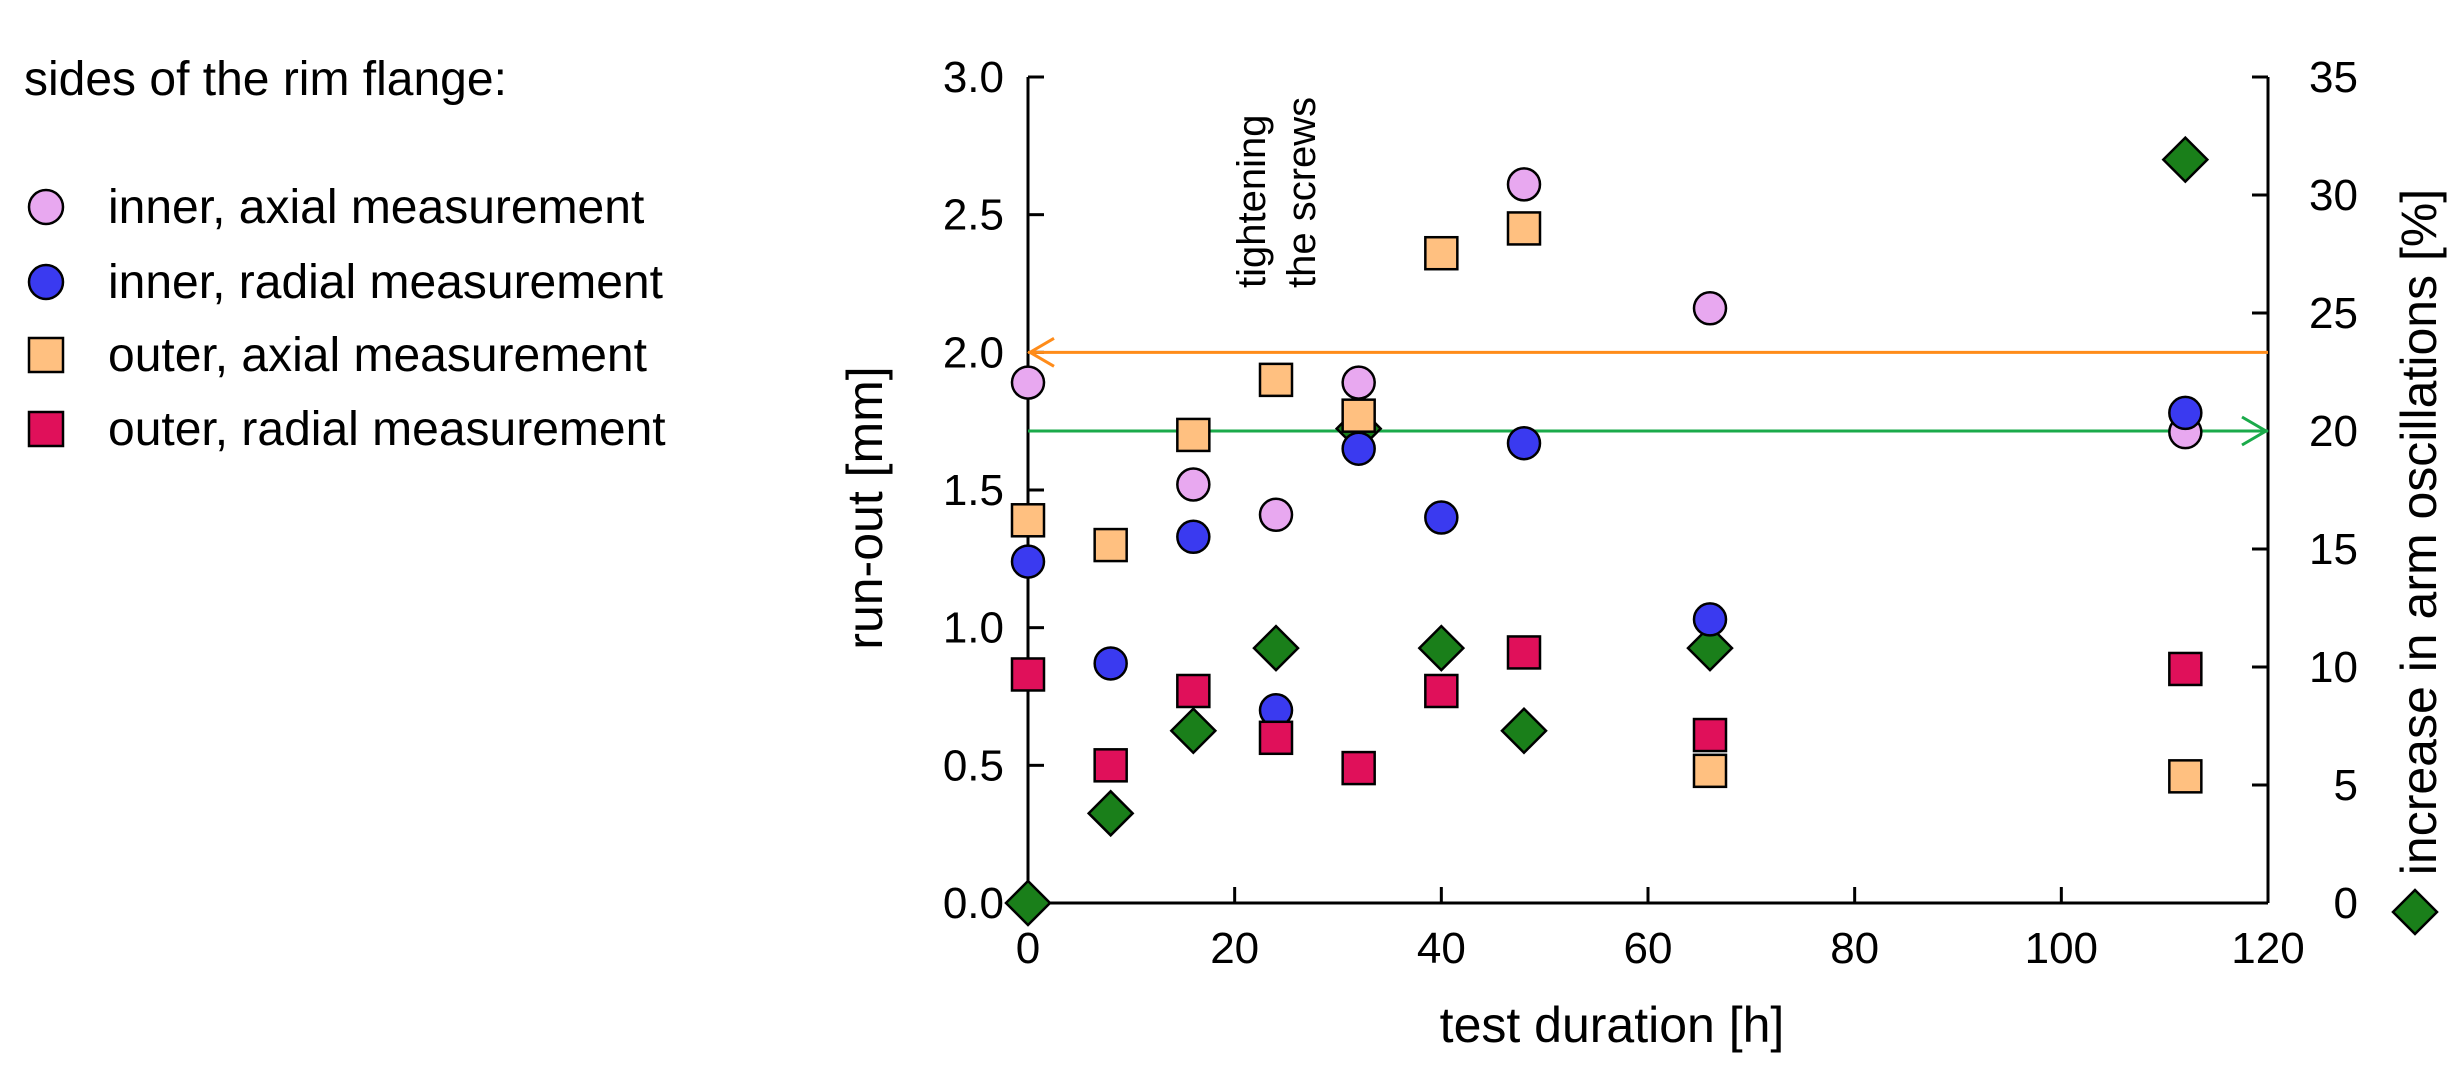 The height and width of the screenshot is (1080, 2460). Describe the element at coordinates (973, 903) in the screenshot. I see `y-tick-label: 0.0` at that location.